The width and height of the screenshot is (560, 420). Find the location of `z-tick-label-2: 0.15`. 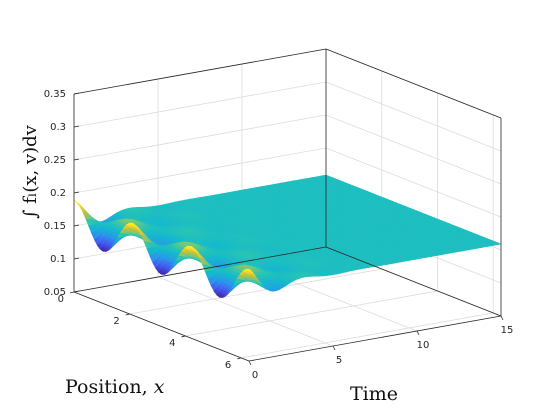

z-tick-label-2: 0.15 is located at coordinates (55, 226).